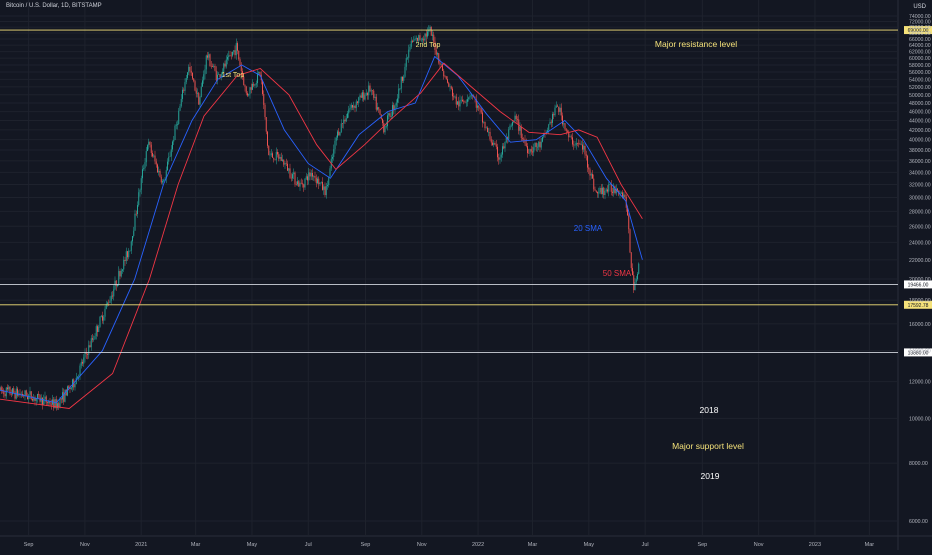 The width and height of the screenshot is (932, 555). I want to click on x-tick-label: 2022, so click(478, 545).